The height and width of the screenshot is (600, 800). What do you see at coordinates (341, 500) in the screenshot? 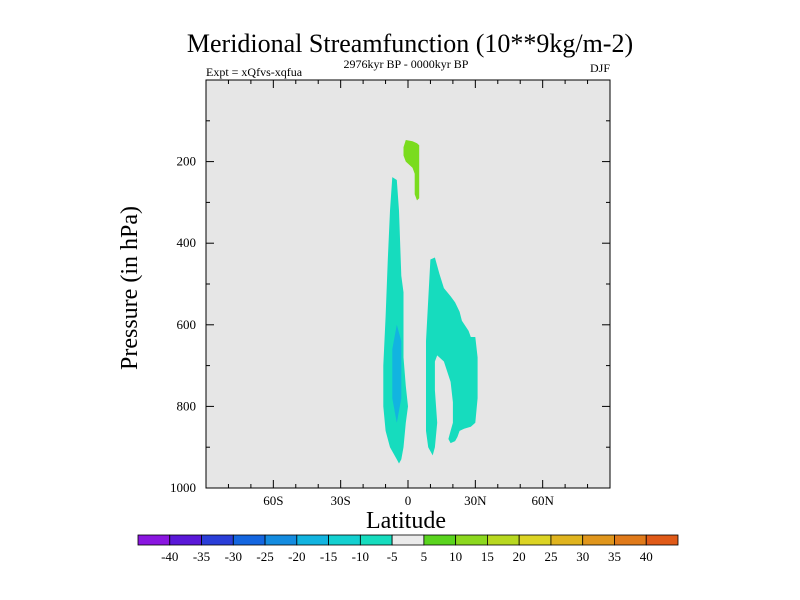
I see `x-tick-label: 30S` at bounding box center [341, 500].